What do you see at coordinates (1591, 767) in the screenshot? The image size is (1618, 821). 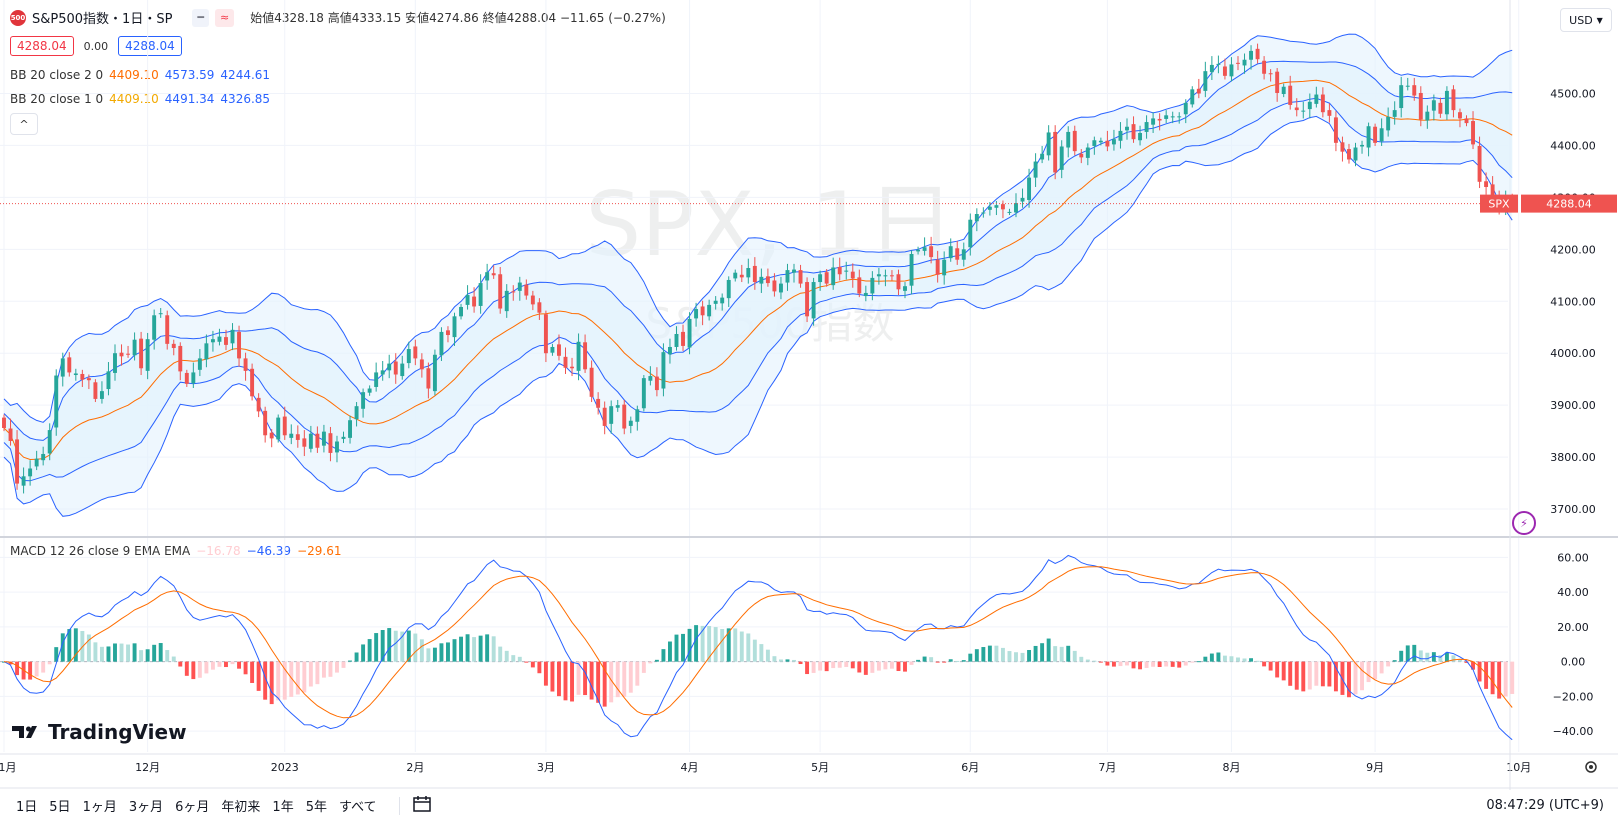 I see `settings-icon` at bounding box center [1591, 767].